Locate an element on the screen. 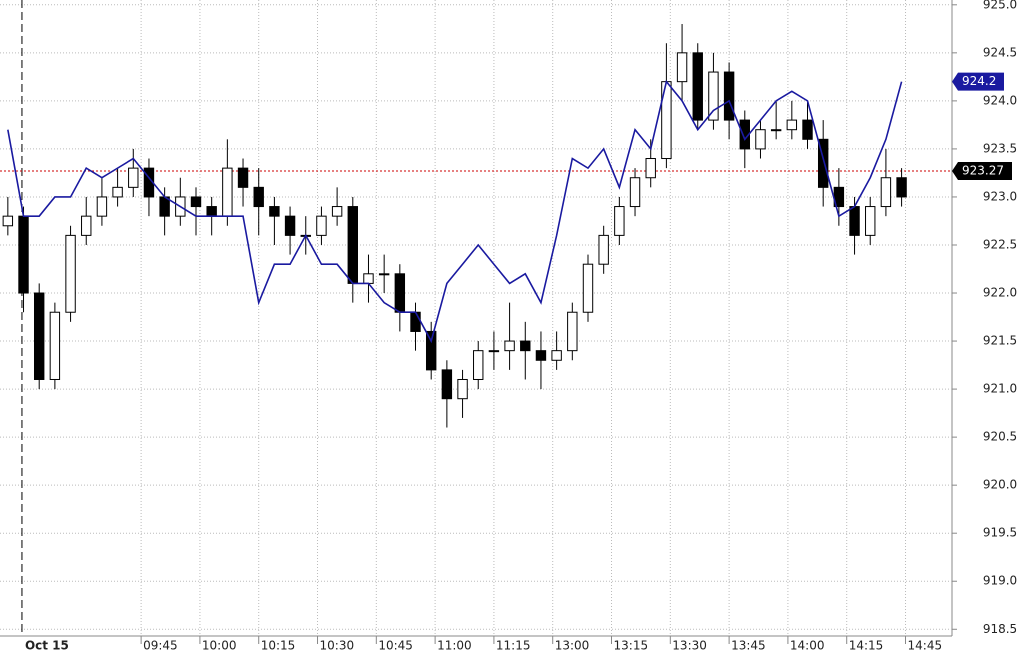  x-tick-label: 10:30 is located at coordinates (337, 646).